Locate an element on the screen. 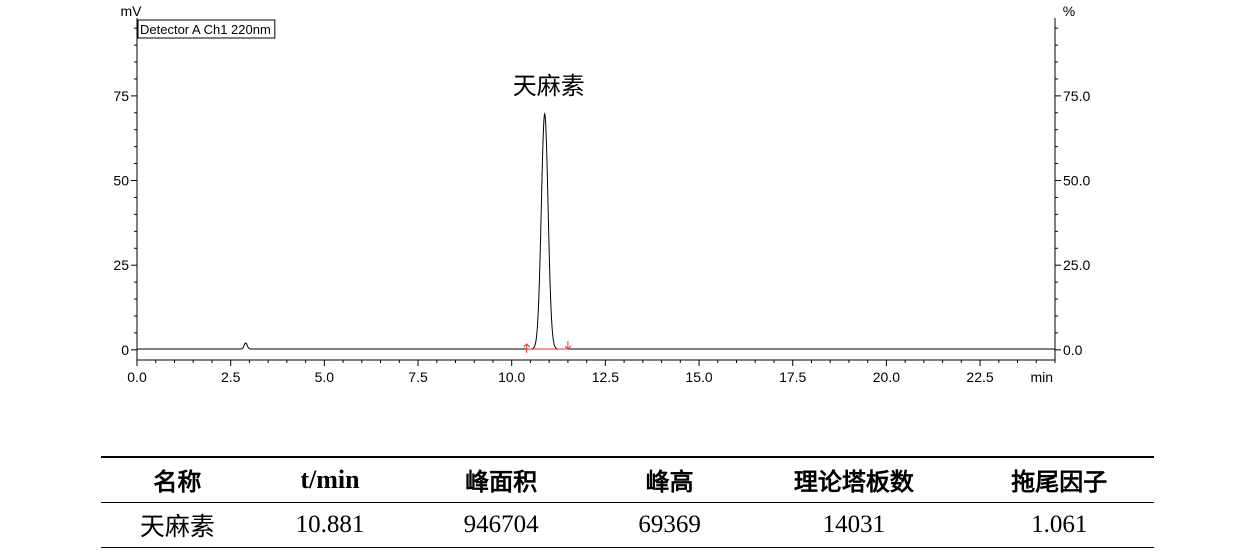 Image resolution: width=1260 pixels, height=553 pixels. x-tick-label: 17.5 is located at coordinates (792, 377).